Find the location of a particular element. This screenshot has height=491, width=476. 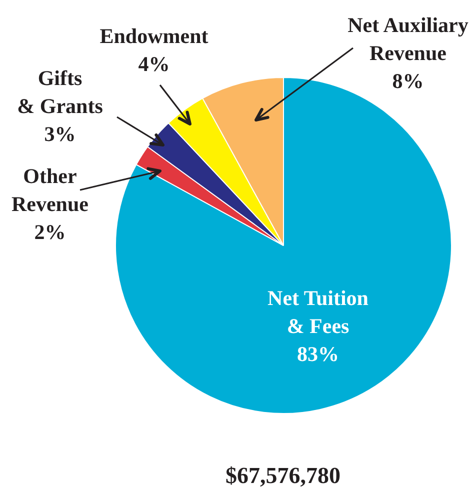

slice-label: Endowment is located at coordinates (154, 36).